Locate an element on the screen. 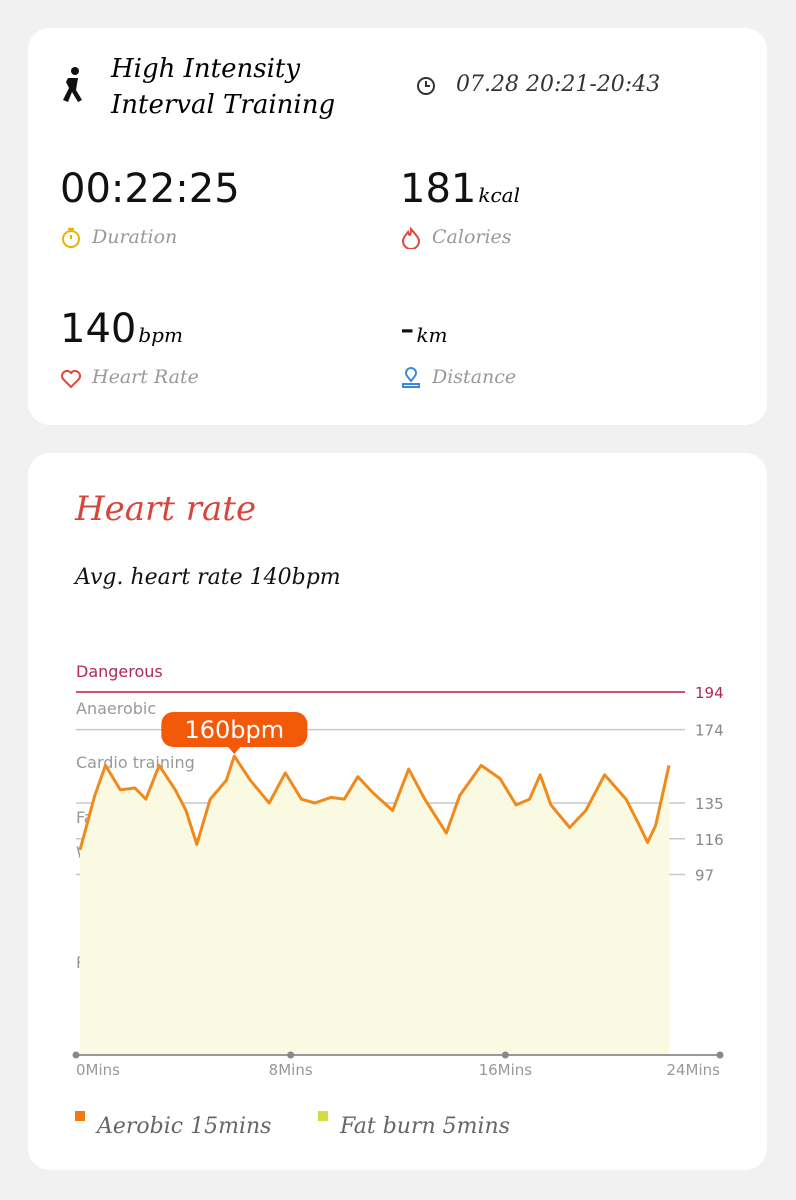 The image size is (796, 1200). flame-icon is located at coordinates (411, 238).